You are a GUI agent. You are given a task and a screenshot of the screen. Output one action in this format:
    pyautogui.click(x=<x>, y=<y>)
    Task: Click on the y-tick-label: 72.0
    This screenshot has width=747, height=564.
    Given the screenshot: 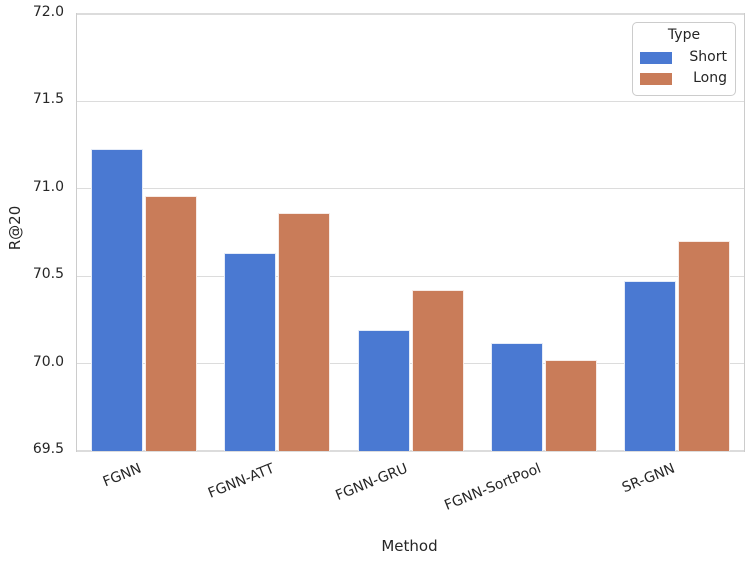 What is the action you would take?
    pyautogui.click(x=48, y=12)
    